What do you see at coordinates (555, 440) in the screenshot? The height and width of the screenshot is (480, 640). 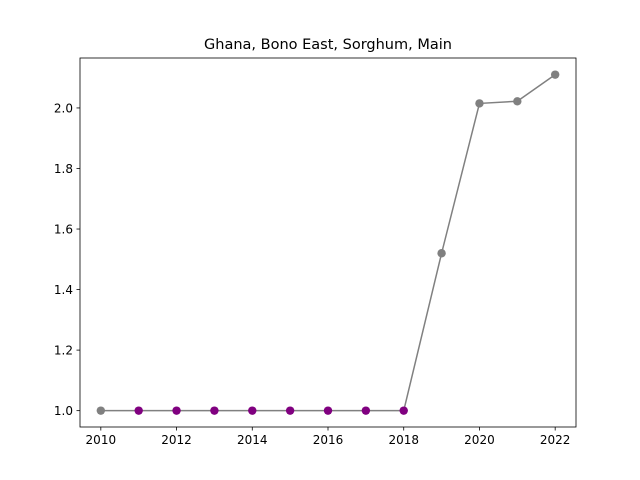 I see `x-tick-label: 2022` at bounding box center [555, 440].